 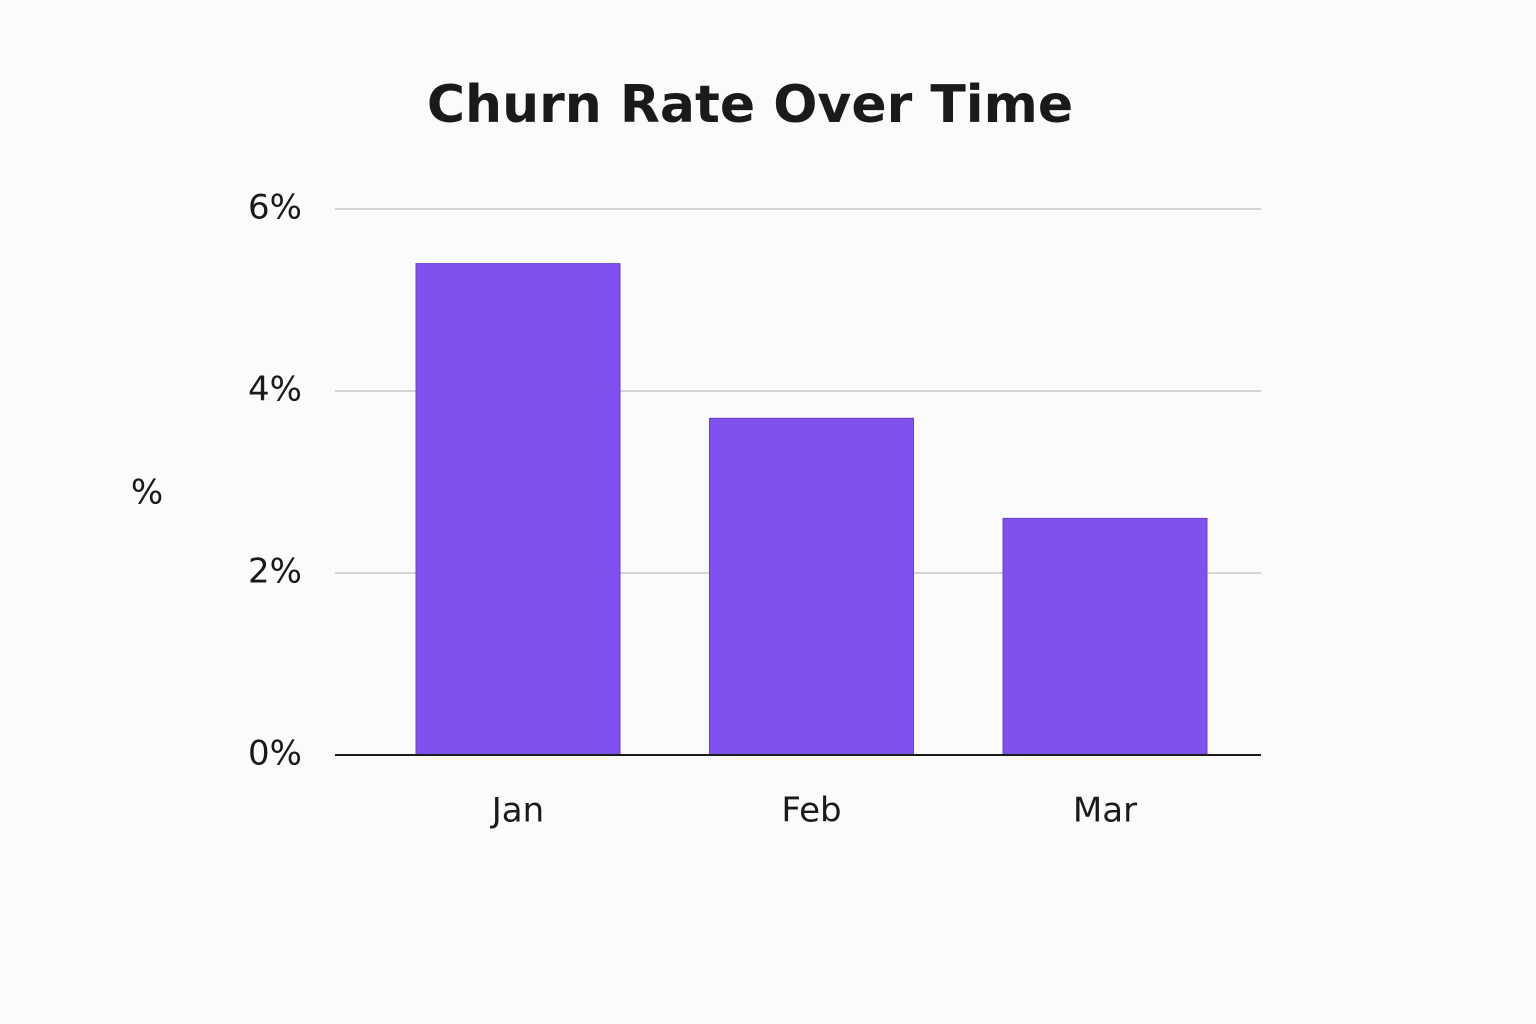 I want to click on y-axis-label: %, so click(x=147, y=493).